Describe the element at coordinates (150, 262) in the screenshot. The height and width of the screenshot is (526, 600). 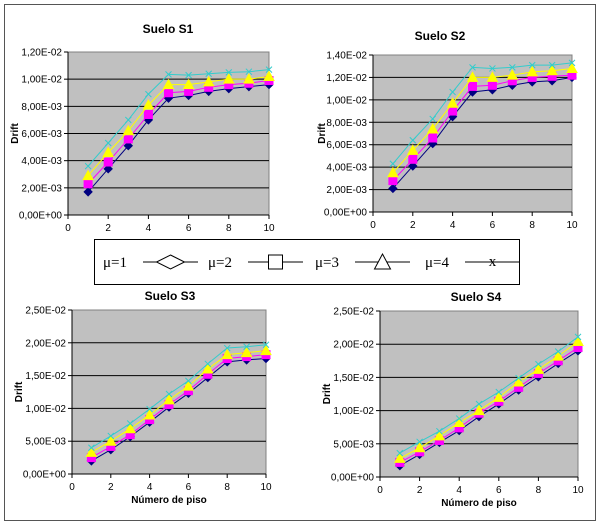
I see `legend-item-mu1: μ=1` at that location.